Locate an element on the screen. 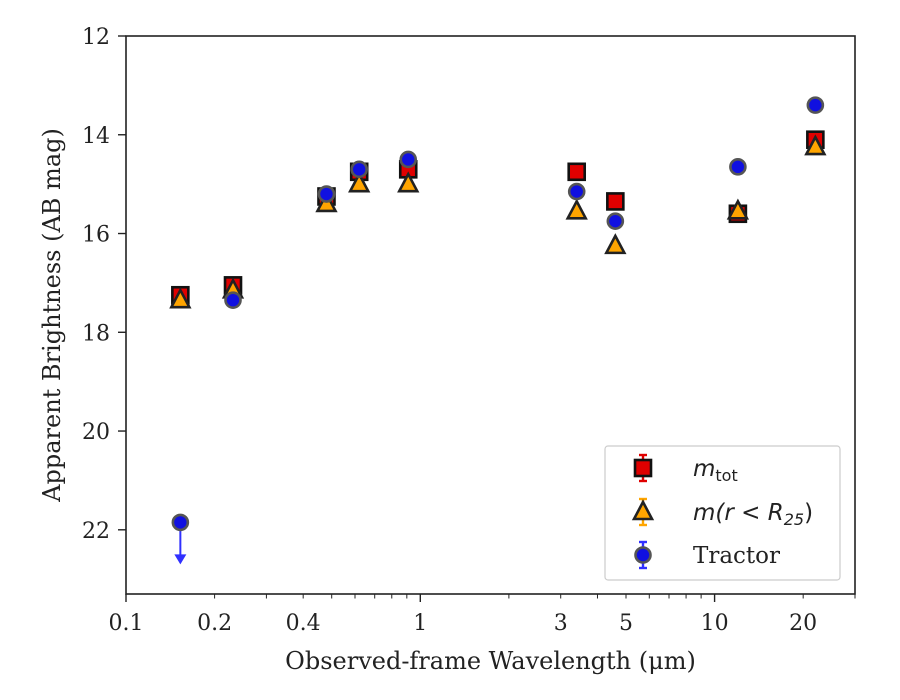 The width and height of the screenshot is (900, 700). x-tick-label: 3 is located at coordinates (561, 623).